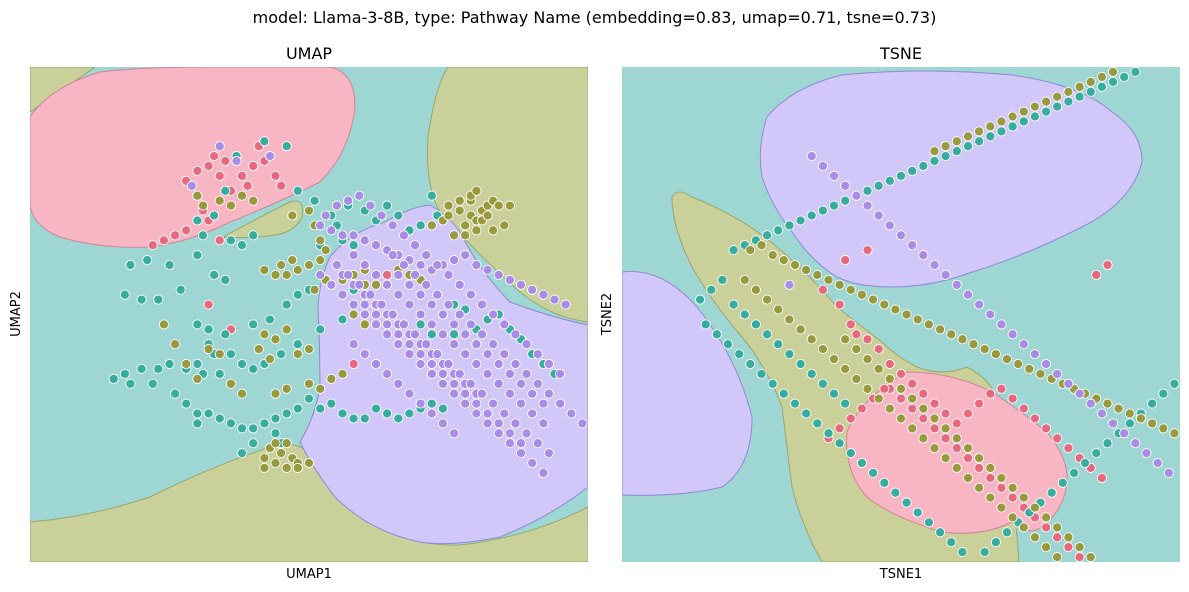  Describe the element at coordinates (607, 314) in the screenshot. I see `tsne-ylabel: TSNE2` at that location.